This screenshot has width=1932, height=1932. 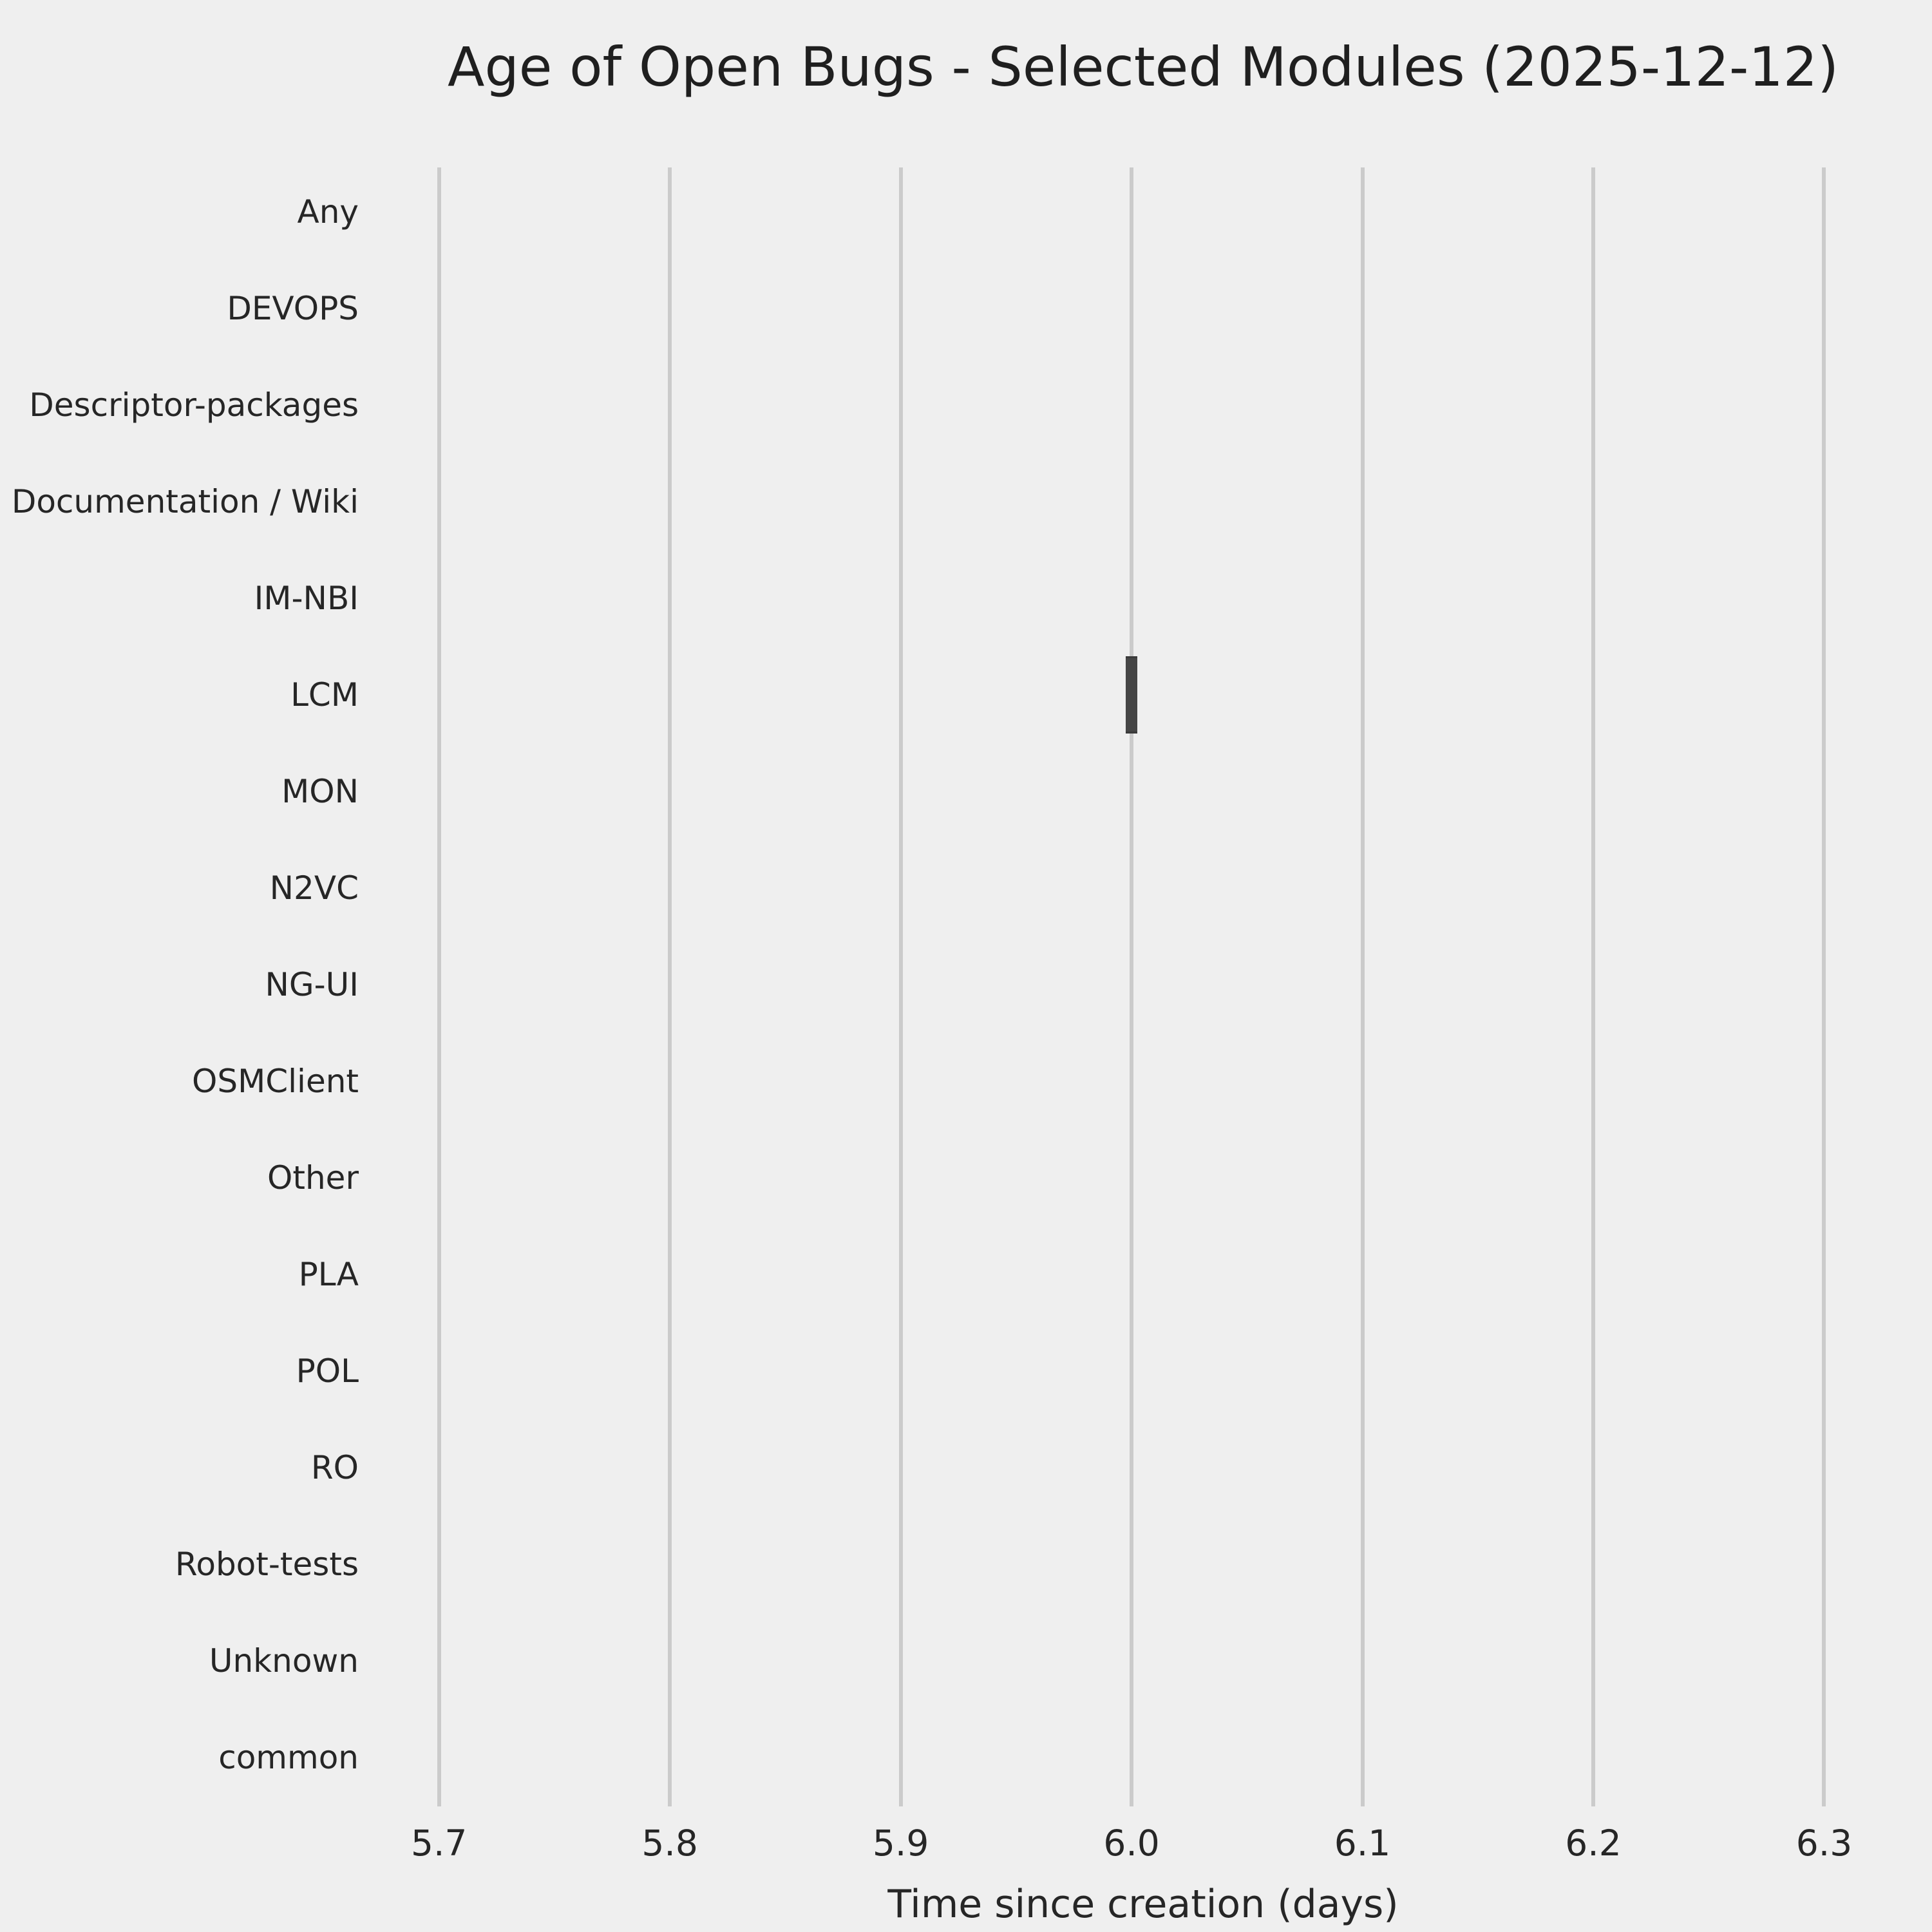 What do you see at coordinates (1824, 986) in the screenshot?
I see `gridline-6.3` at bounding box center [1824, 986].